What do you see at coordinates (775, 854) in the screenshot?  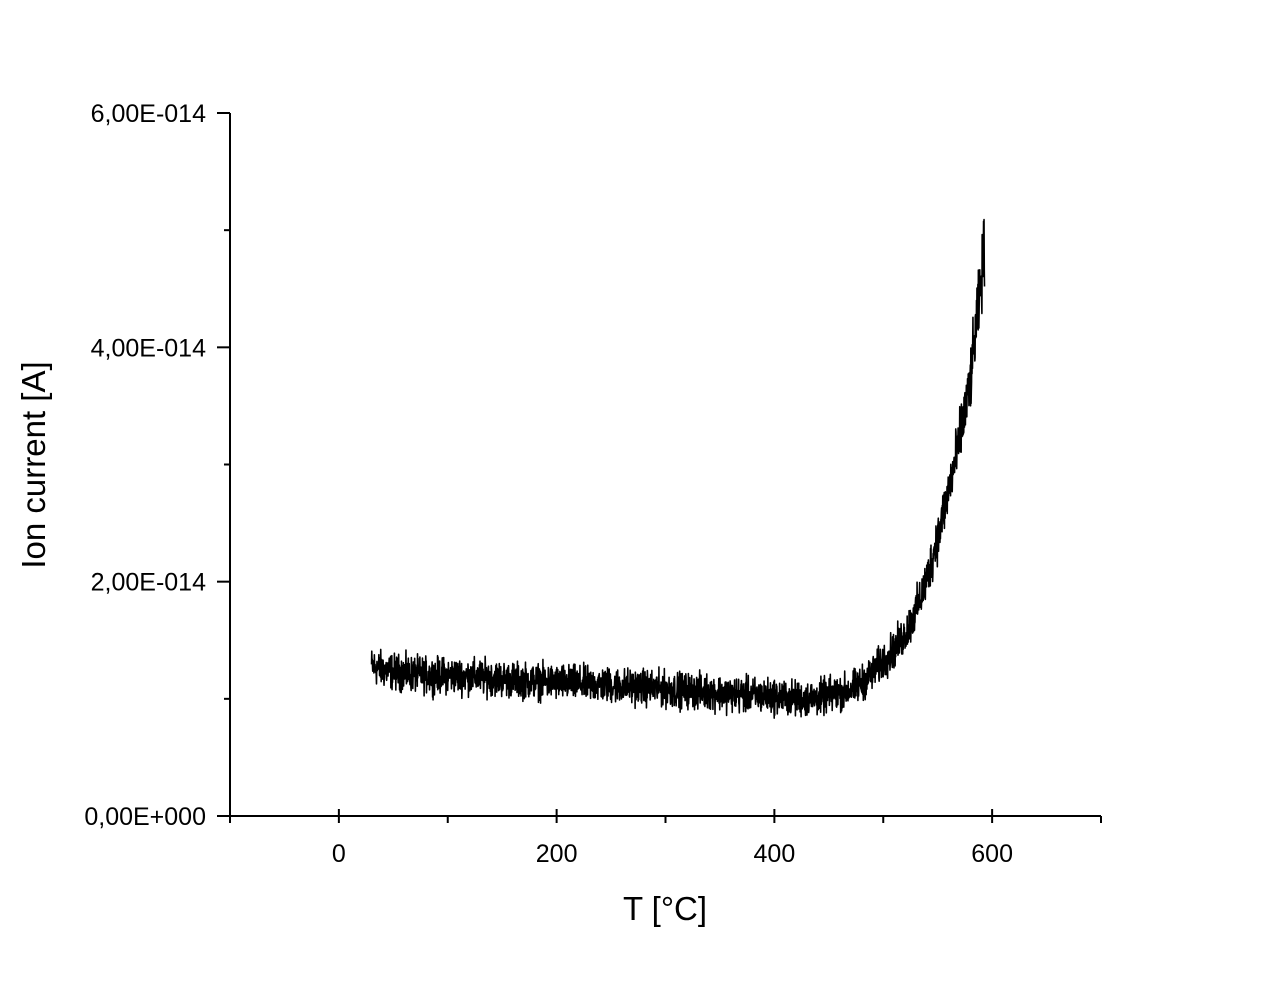 I see `x-tick-label: 400` at bounding box center [775, 854].